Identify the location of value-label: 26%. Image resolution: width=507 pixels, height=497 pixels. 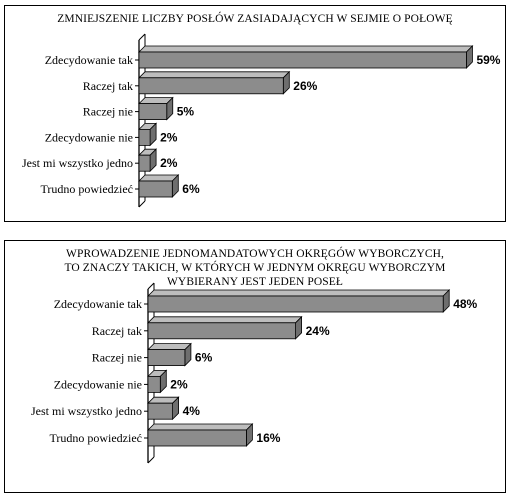
(305, 86).